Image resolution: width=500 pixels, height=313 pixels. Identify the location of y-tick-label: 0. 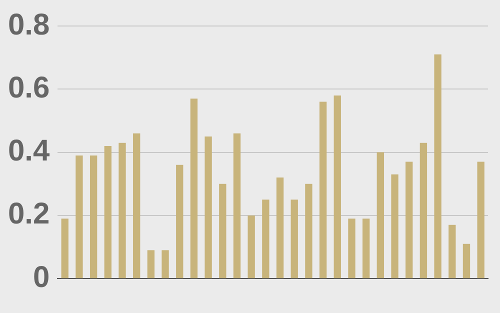
(41, 277).